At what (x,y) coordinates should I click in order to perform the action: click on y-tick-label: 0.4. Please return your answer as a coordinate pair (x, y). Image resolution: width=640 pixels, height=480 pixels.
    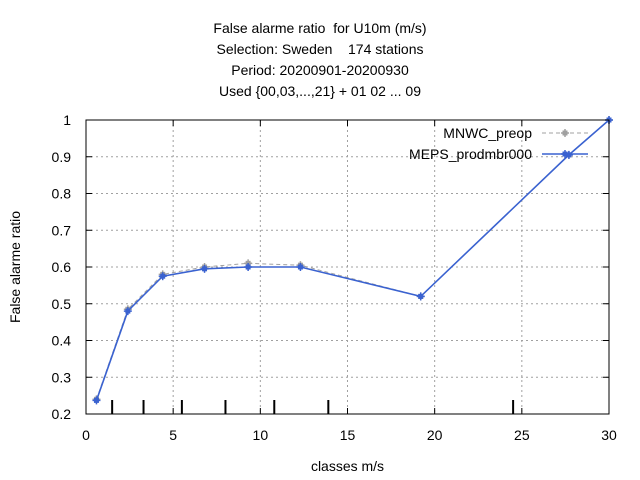
    Looking at the image, I should click on (62, 341).